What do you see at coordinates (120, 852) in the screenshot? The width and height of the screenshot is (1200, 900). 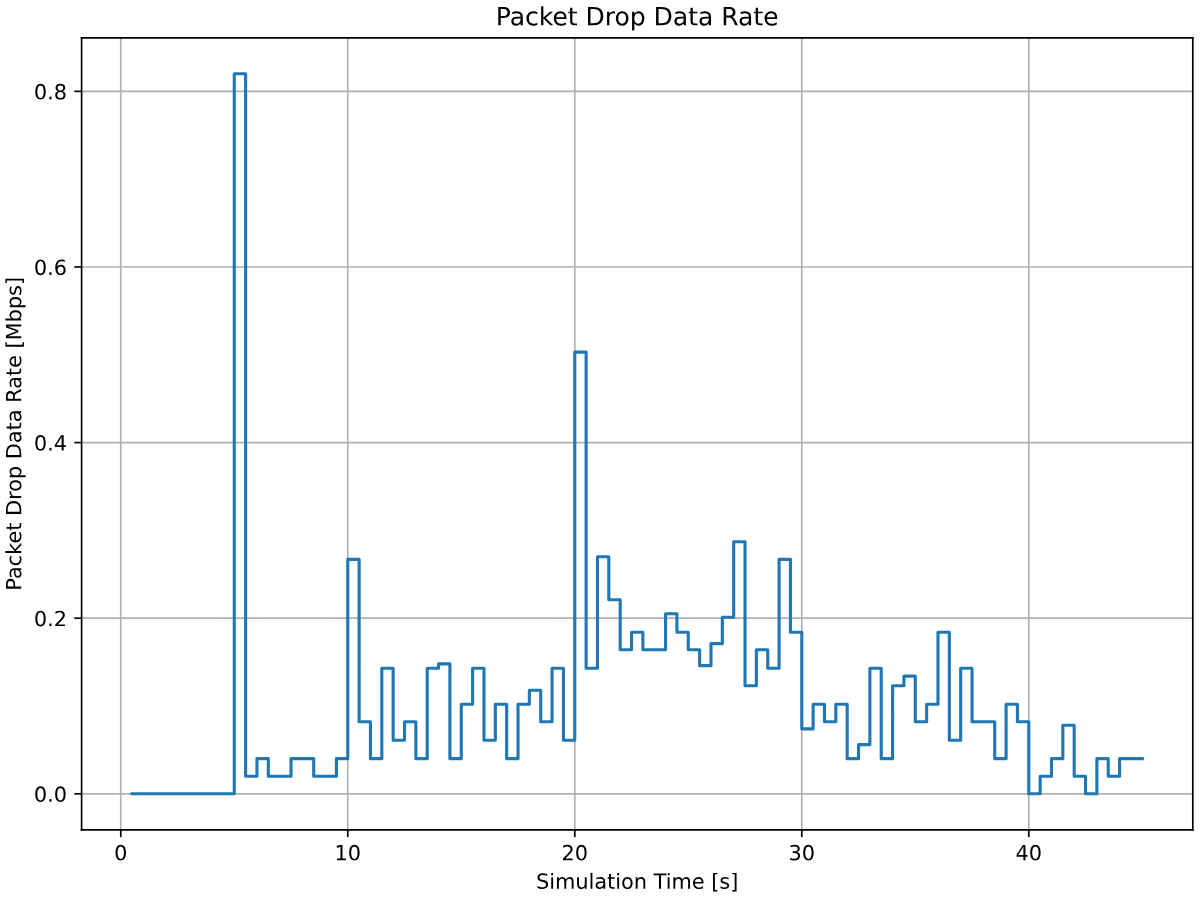 I see `x-tick-label: 0` at bounding box center [120, 852].